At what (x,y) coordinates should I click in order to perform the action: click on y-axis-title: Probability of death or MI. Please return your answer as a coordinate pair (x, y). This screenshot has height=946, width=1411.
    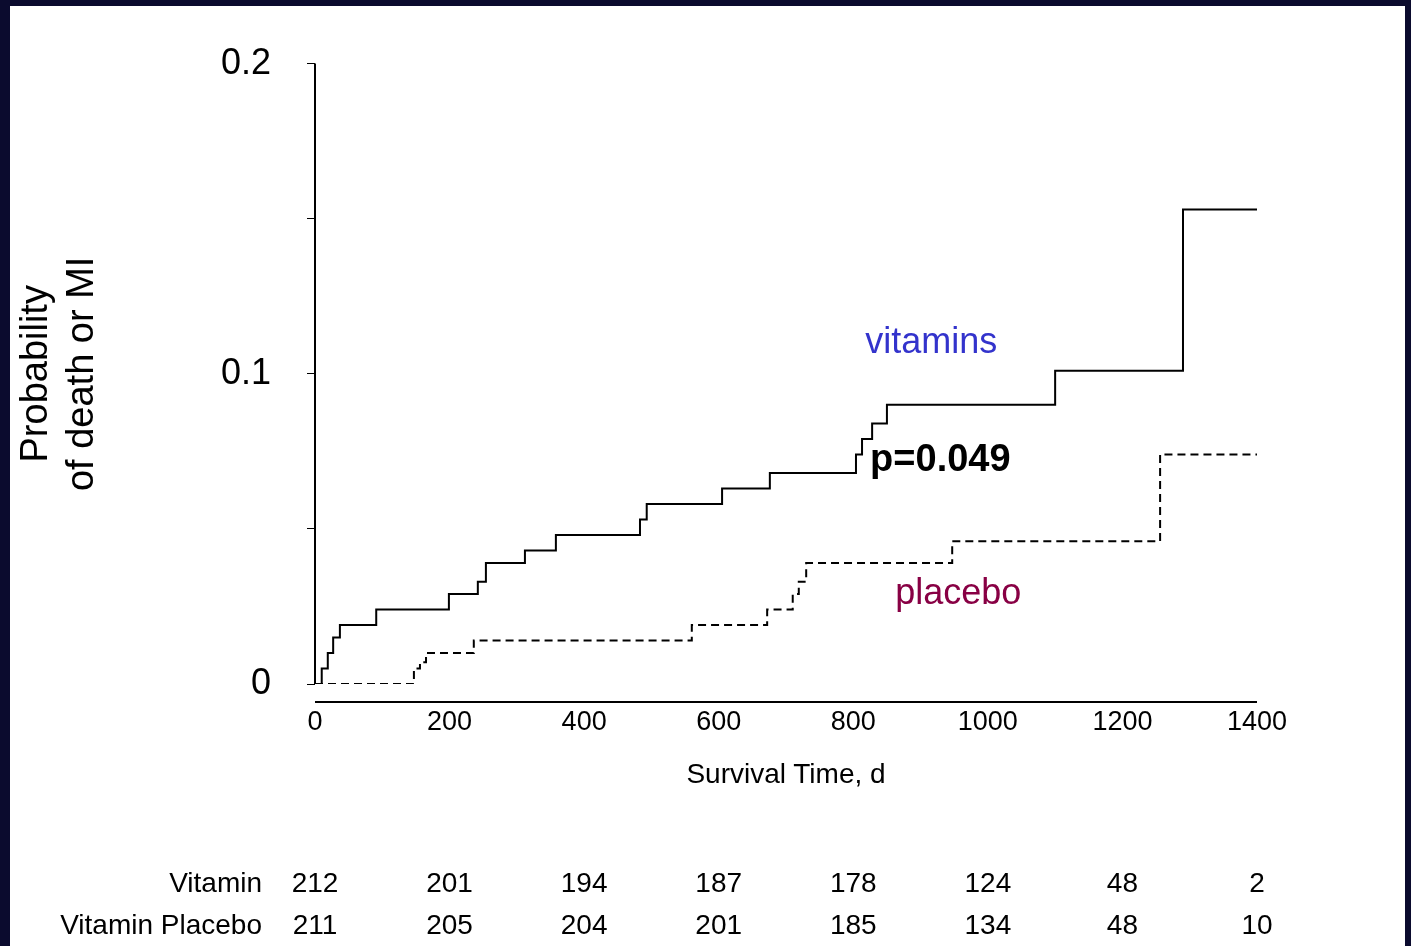
    Looking at the image, I should click on (57, 374).